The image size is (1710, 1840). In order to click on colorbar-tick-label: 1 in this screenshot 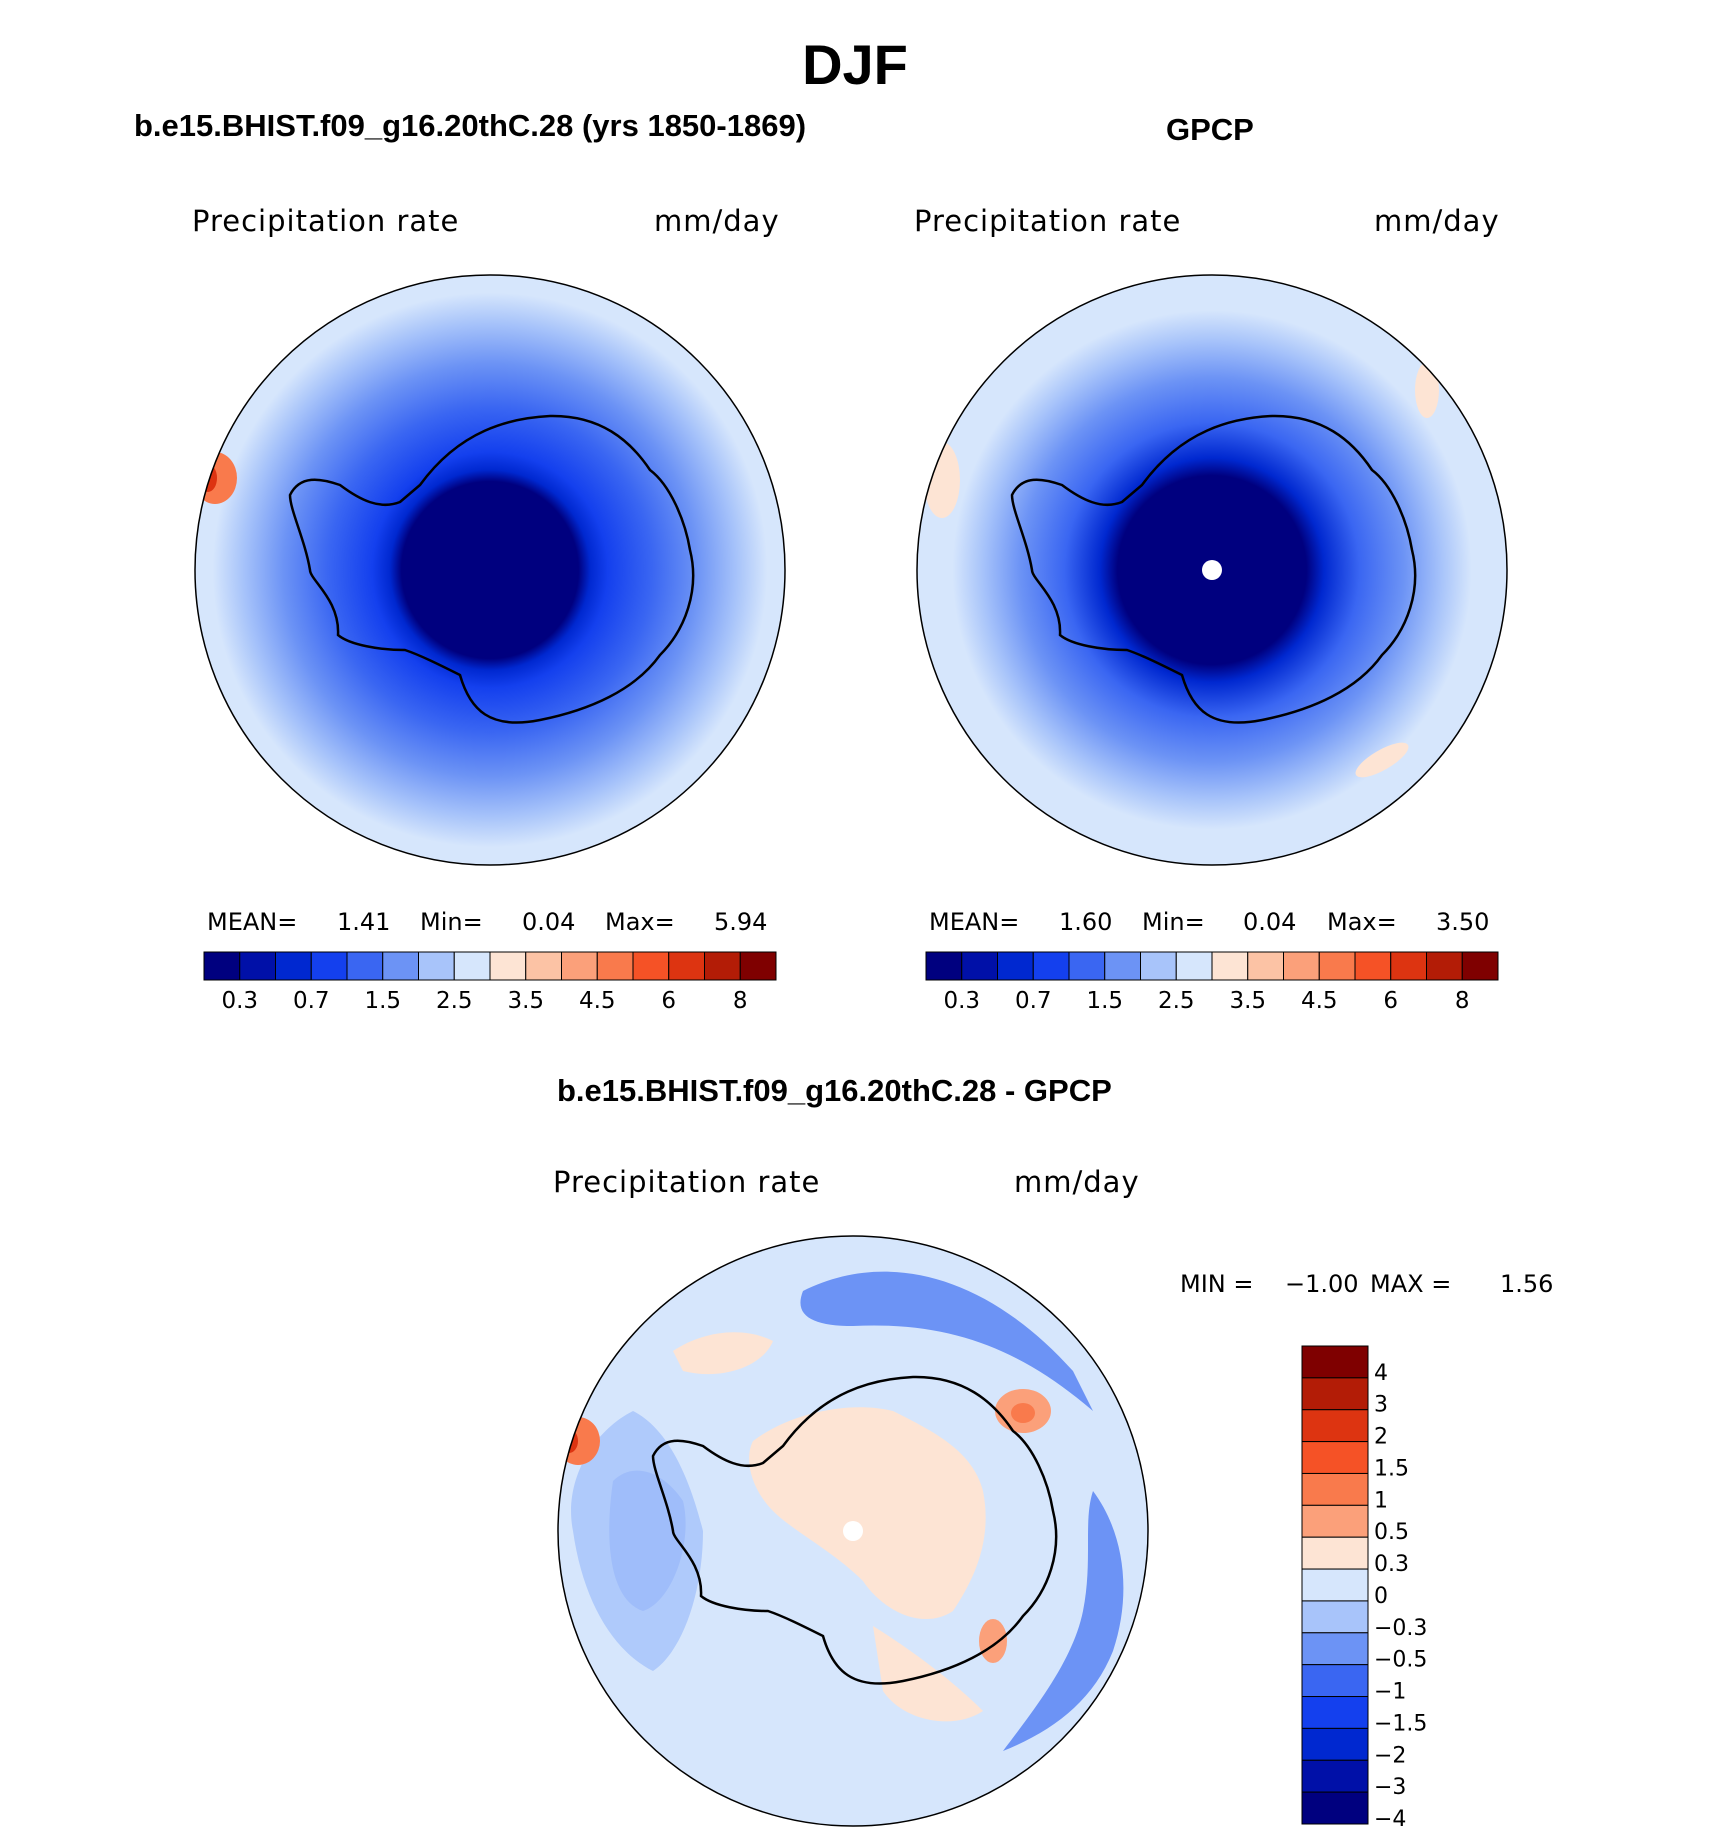, I will do `click(1381, 1500)`.